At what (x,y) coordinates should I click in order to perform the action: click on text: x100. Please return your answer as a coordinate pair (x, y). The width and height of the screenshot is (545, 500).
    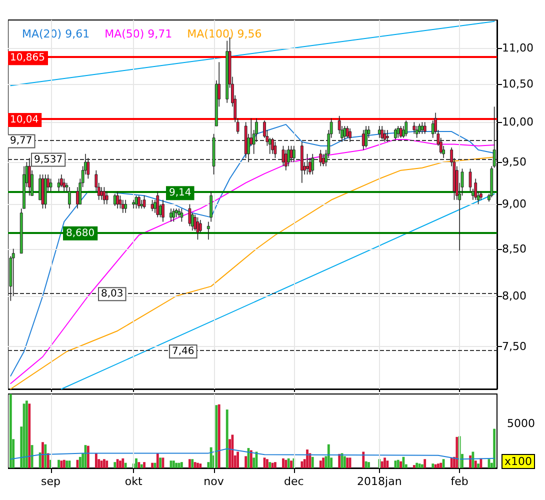
    Looking at the image, I should click on (518, 461).